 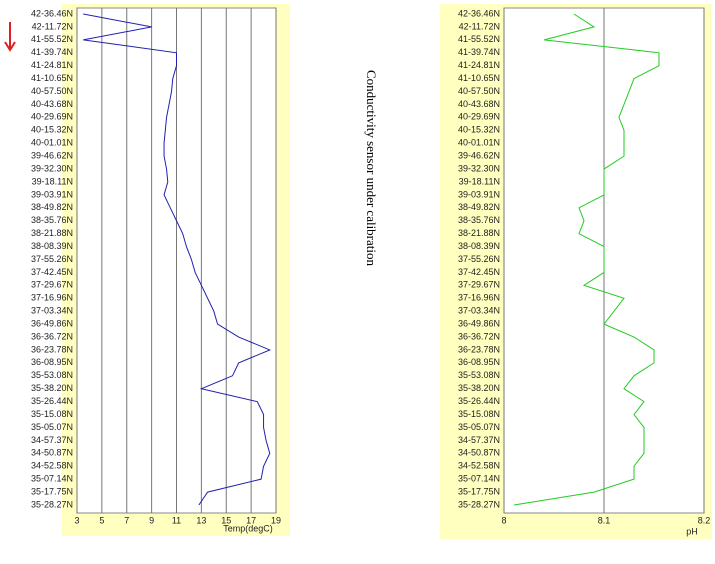 What do you see at coordinates (503, 520) in the screenshot?
I see `x-tick-label: 8` at bounding box center [503, 520].